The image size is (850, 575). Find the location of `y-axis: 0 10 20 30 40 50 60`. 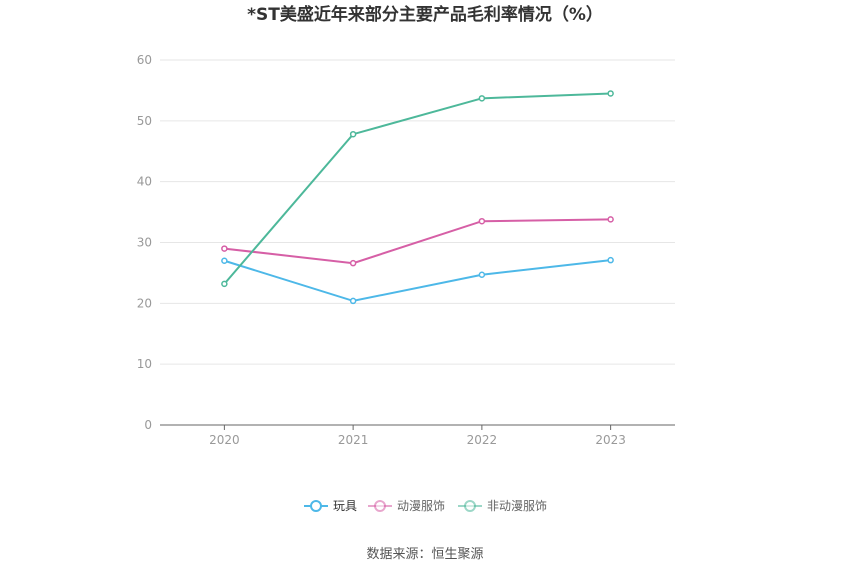

y-axis: 0 10 20 30 40 50 60 is located at coordinates (144, 242).